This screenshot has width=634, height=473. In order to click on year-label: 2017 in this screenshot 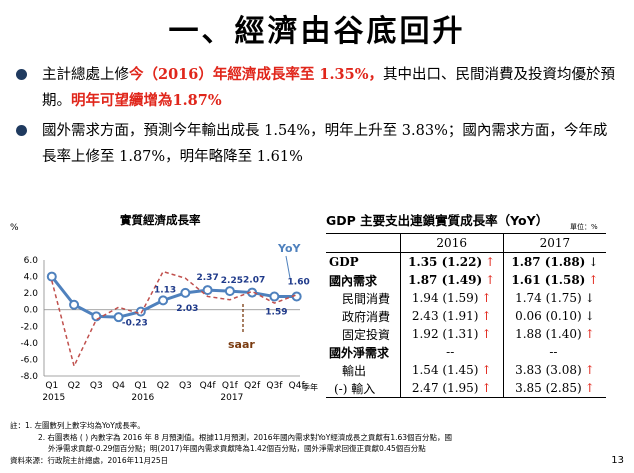, I will do `click(231, 398)`.